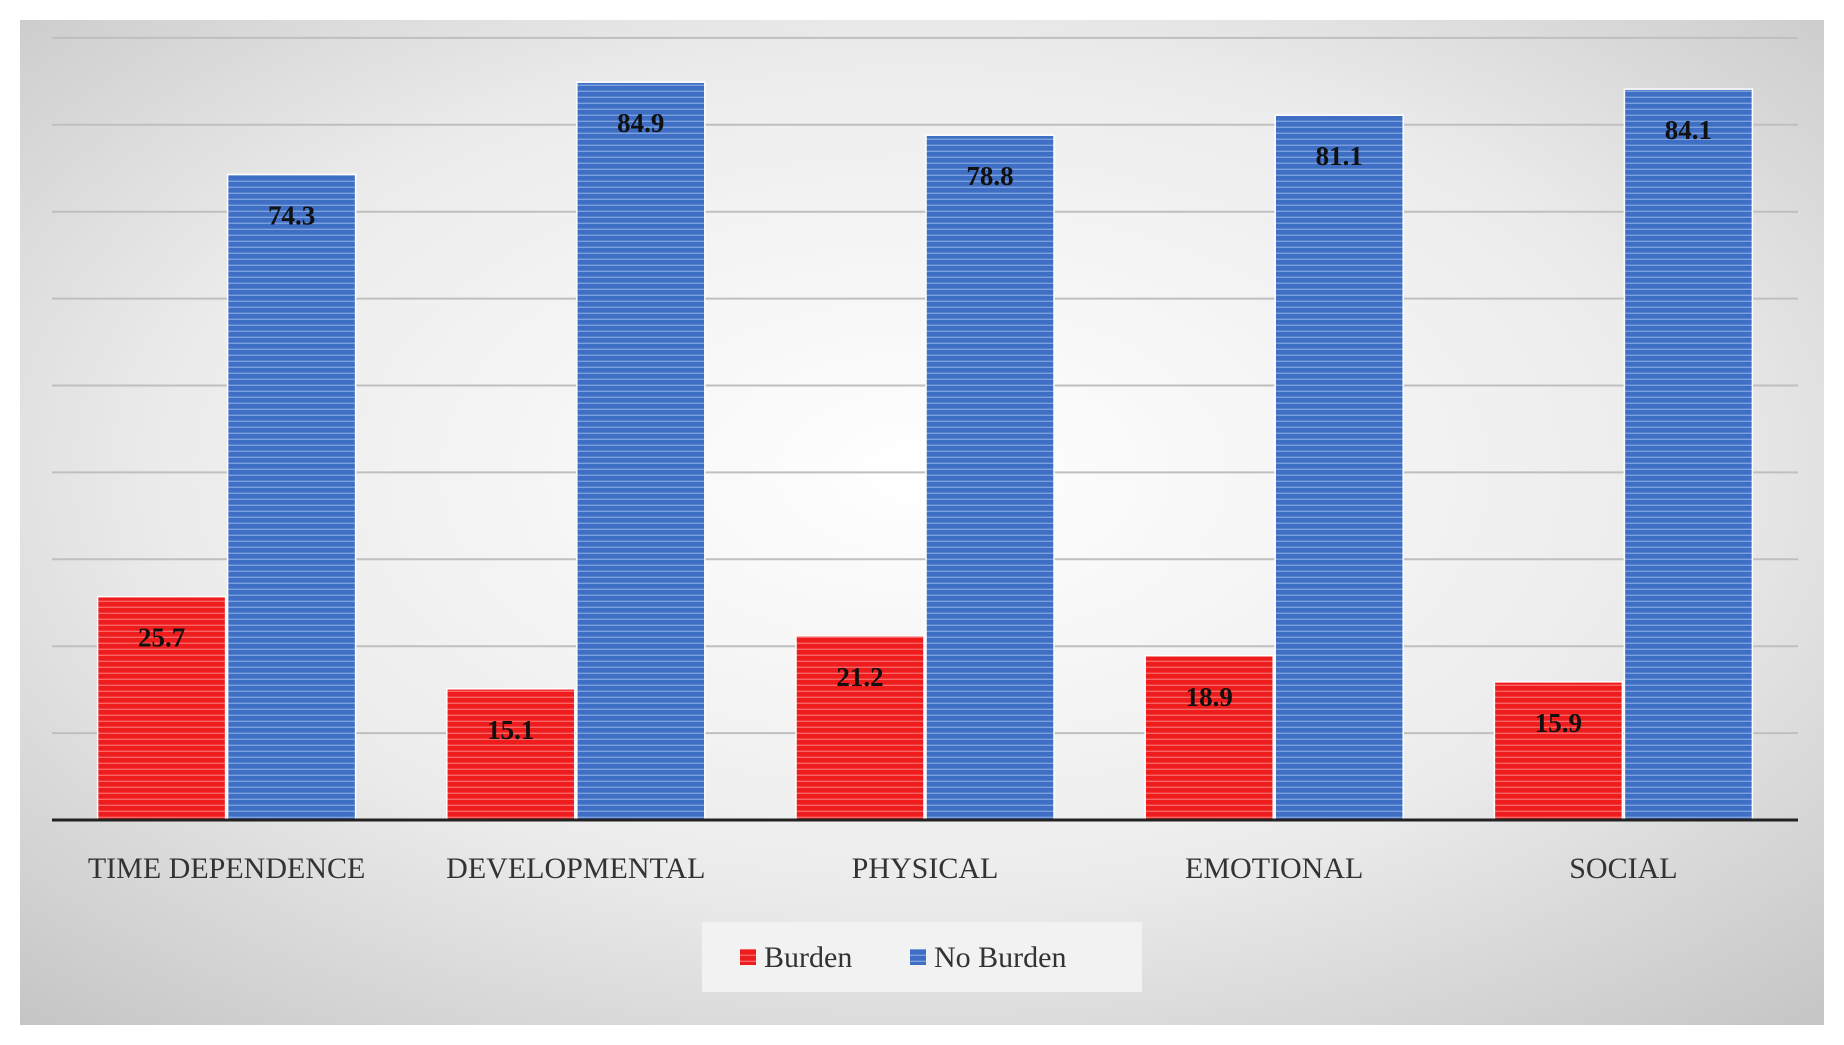 This screenshot has width=1844, height=1045. I want to click on data-label-burden: 15.1, so click(510, 730).